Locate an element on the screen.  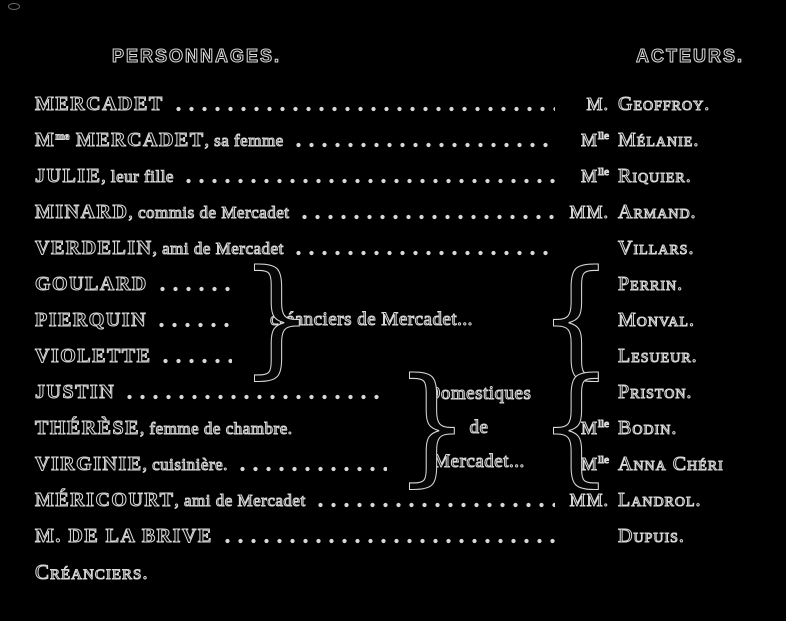
actor-name: Mlle Anna Chéri is located at coordinates (652, 463).